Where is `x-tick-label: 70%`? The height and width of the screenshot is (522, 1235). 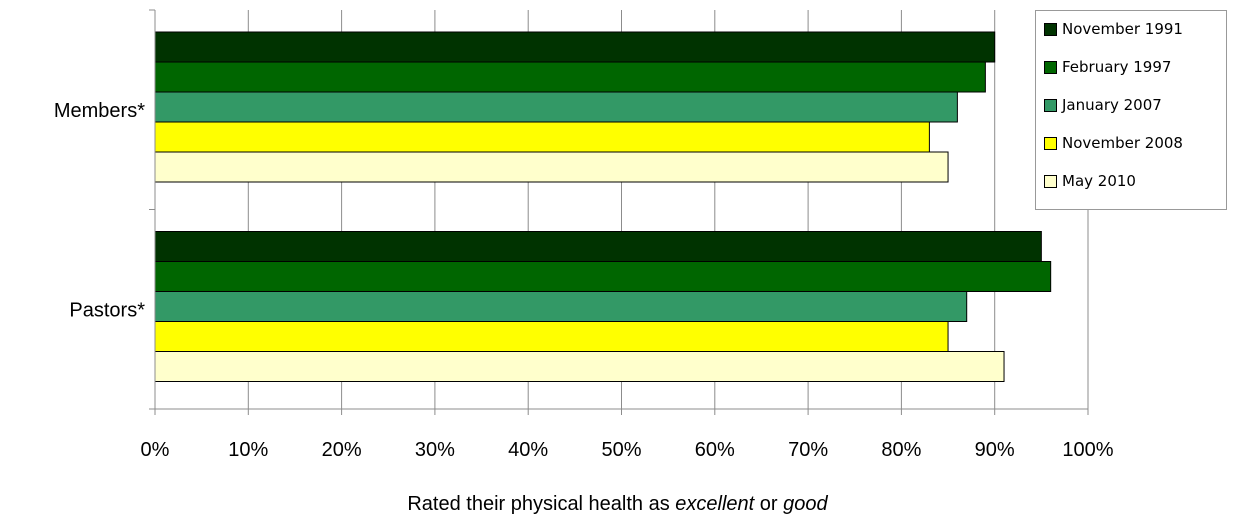 x-tick-label: 70% is located at coordinates (808, 450).